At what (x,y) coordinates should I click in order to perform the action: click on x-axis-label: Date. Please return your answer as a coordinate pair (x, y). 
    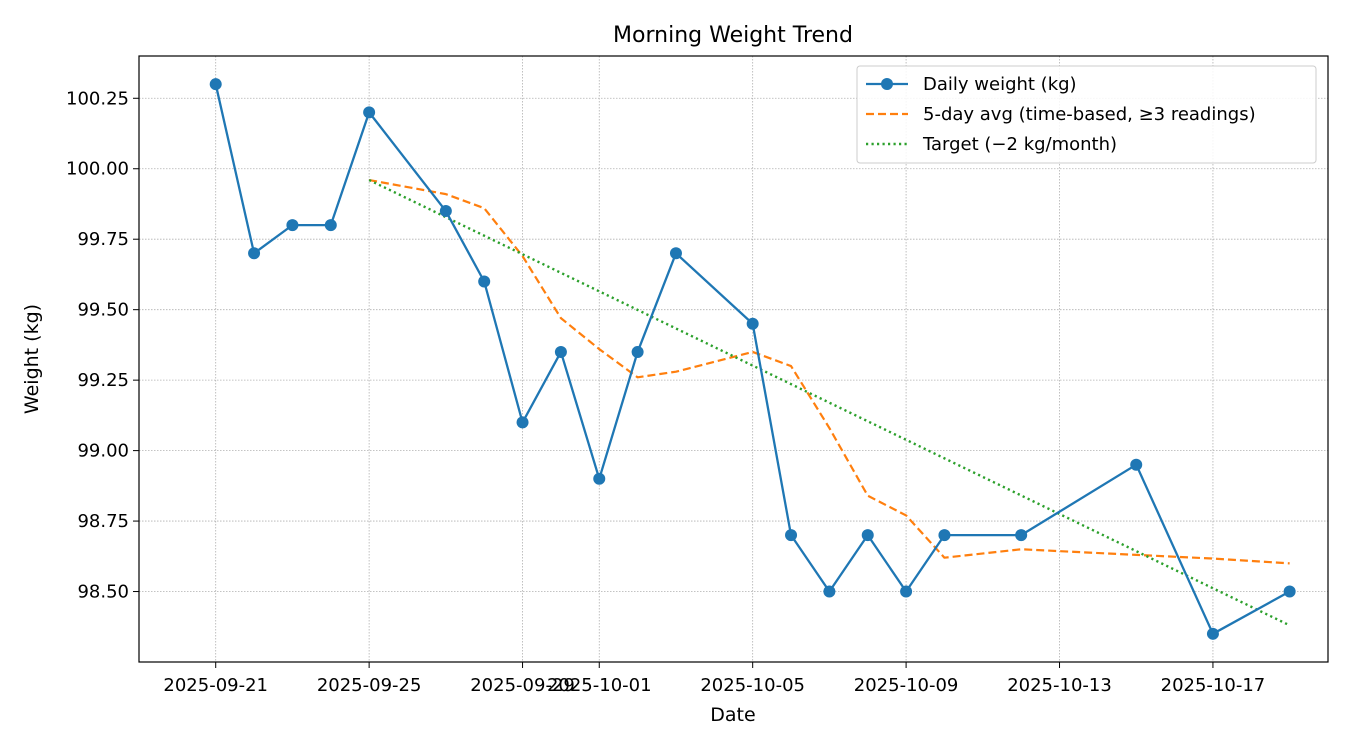
    Looking at the image, I should click on (732, 715).